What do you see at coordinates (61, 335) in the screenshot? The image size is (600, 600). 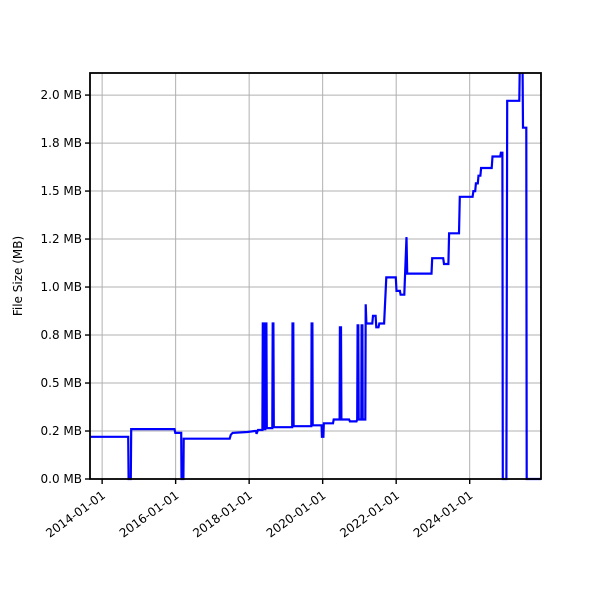 I see `y-tick-label: 0.8 MB` at bounding box center [61, 335].